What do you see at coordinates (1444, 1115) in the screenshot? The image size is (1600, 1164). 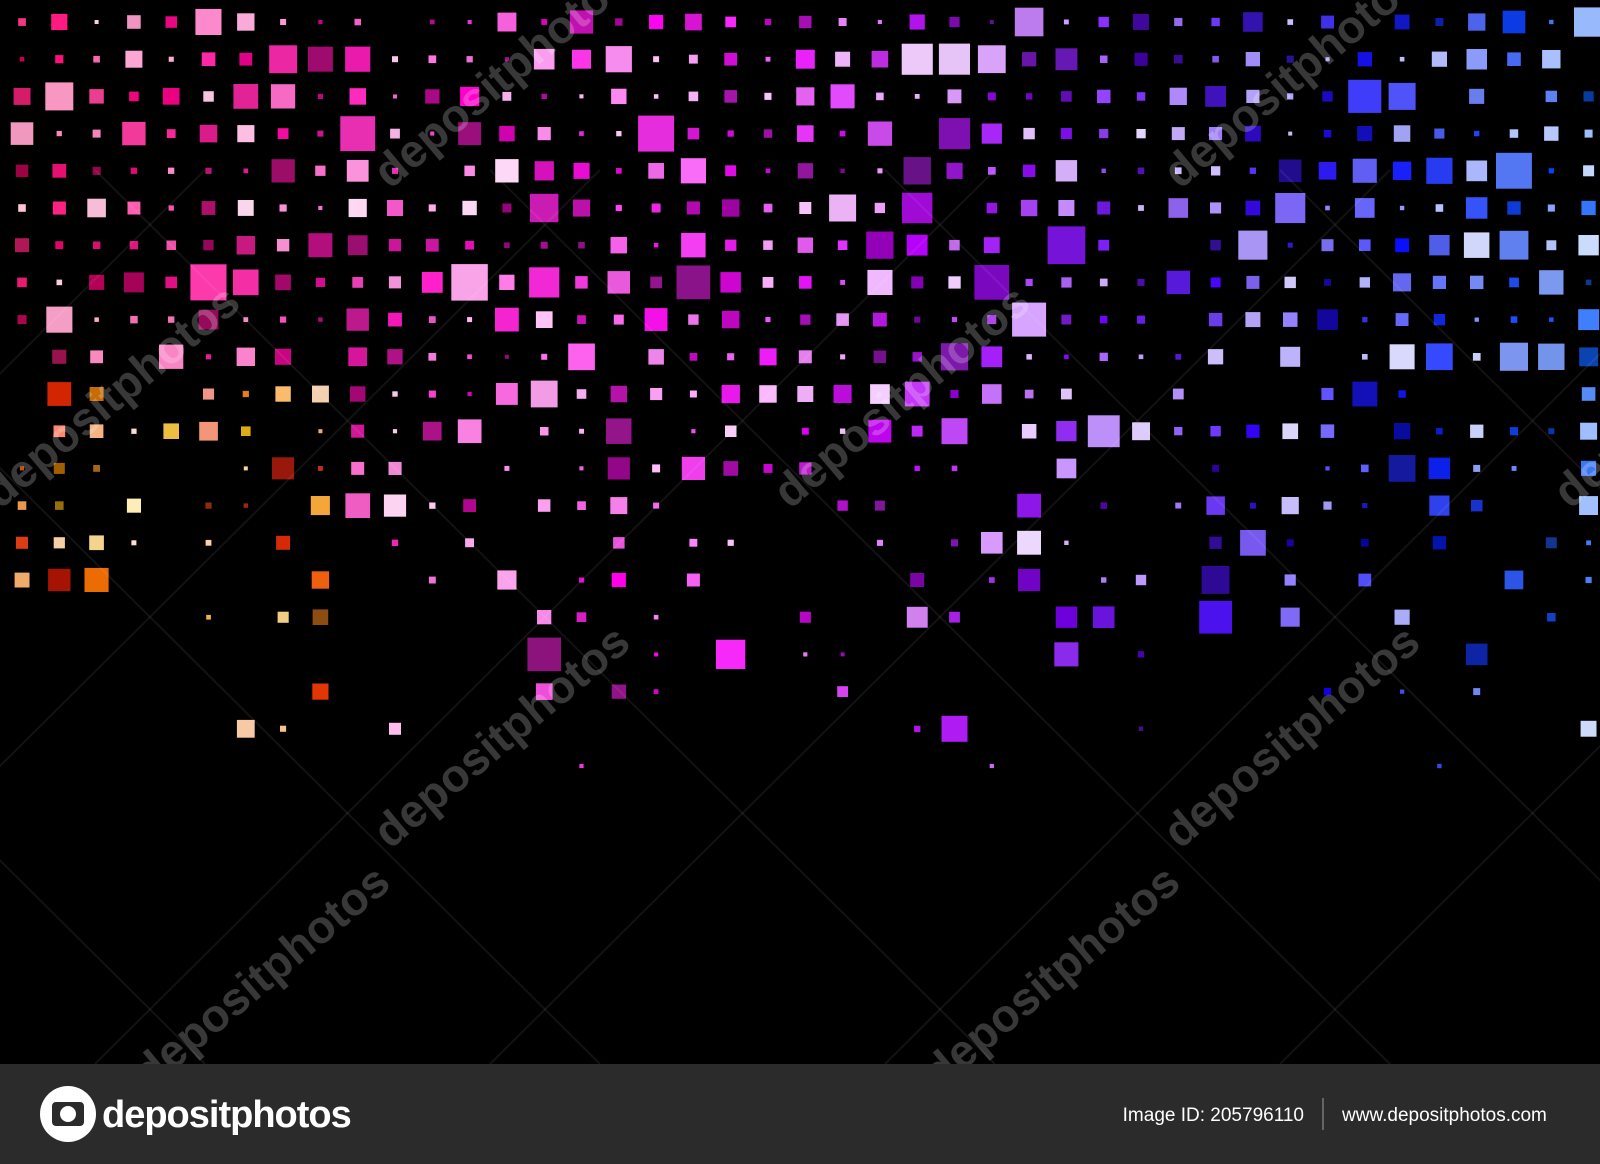 I see `site-url: www.depositphotos.com` at bounding box center [1444, 1115].